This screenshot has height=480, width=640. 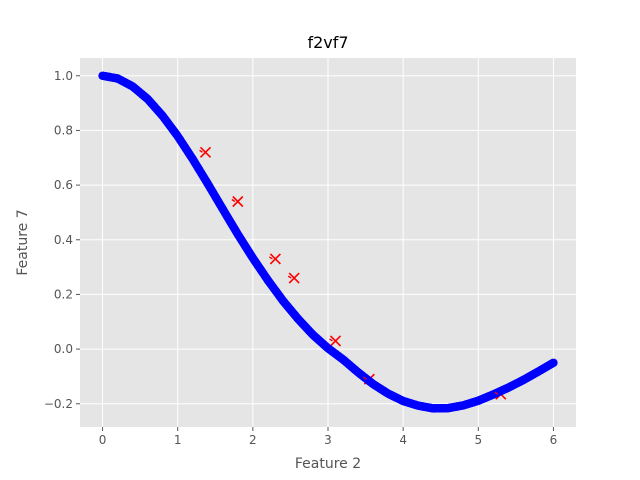 What do you see at coordinates (403, 440) in the screenshot?
I see `x-tick-label: 4` at bounding box center [403, 440].